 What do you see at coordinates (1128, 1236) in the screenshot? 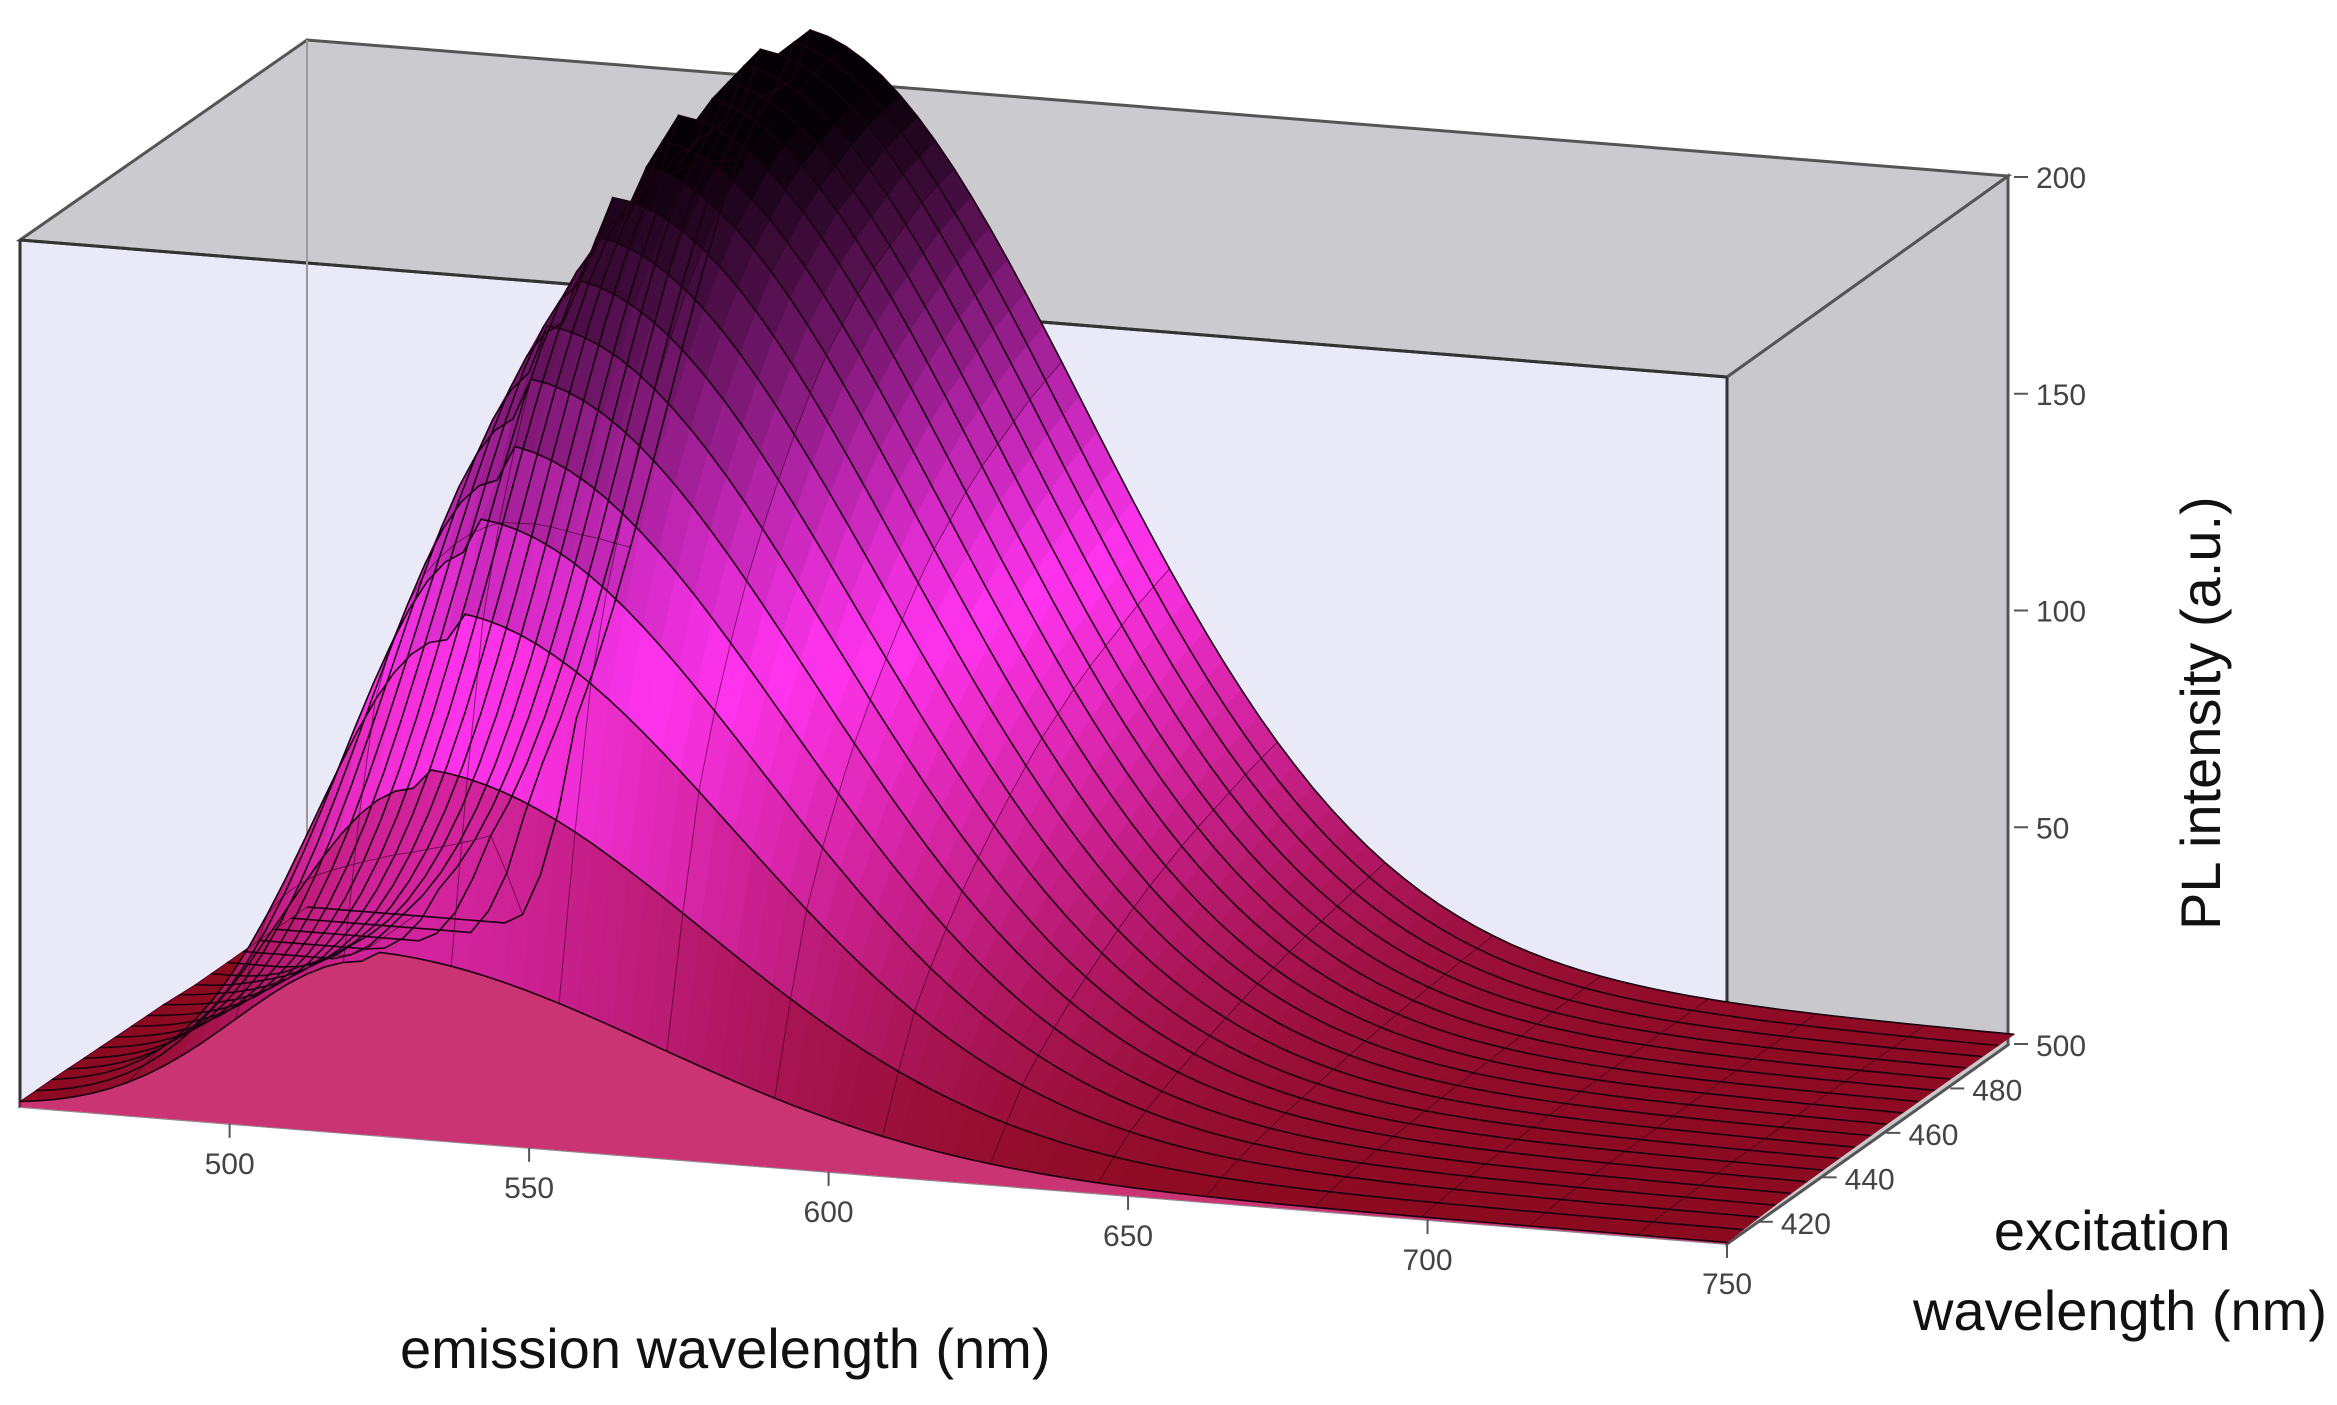
I see `x-tick-label: 650` at bounding box center [1128, 1236].